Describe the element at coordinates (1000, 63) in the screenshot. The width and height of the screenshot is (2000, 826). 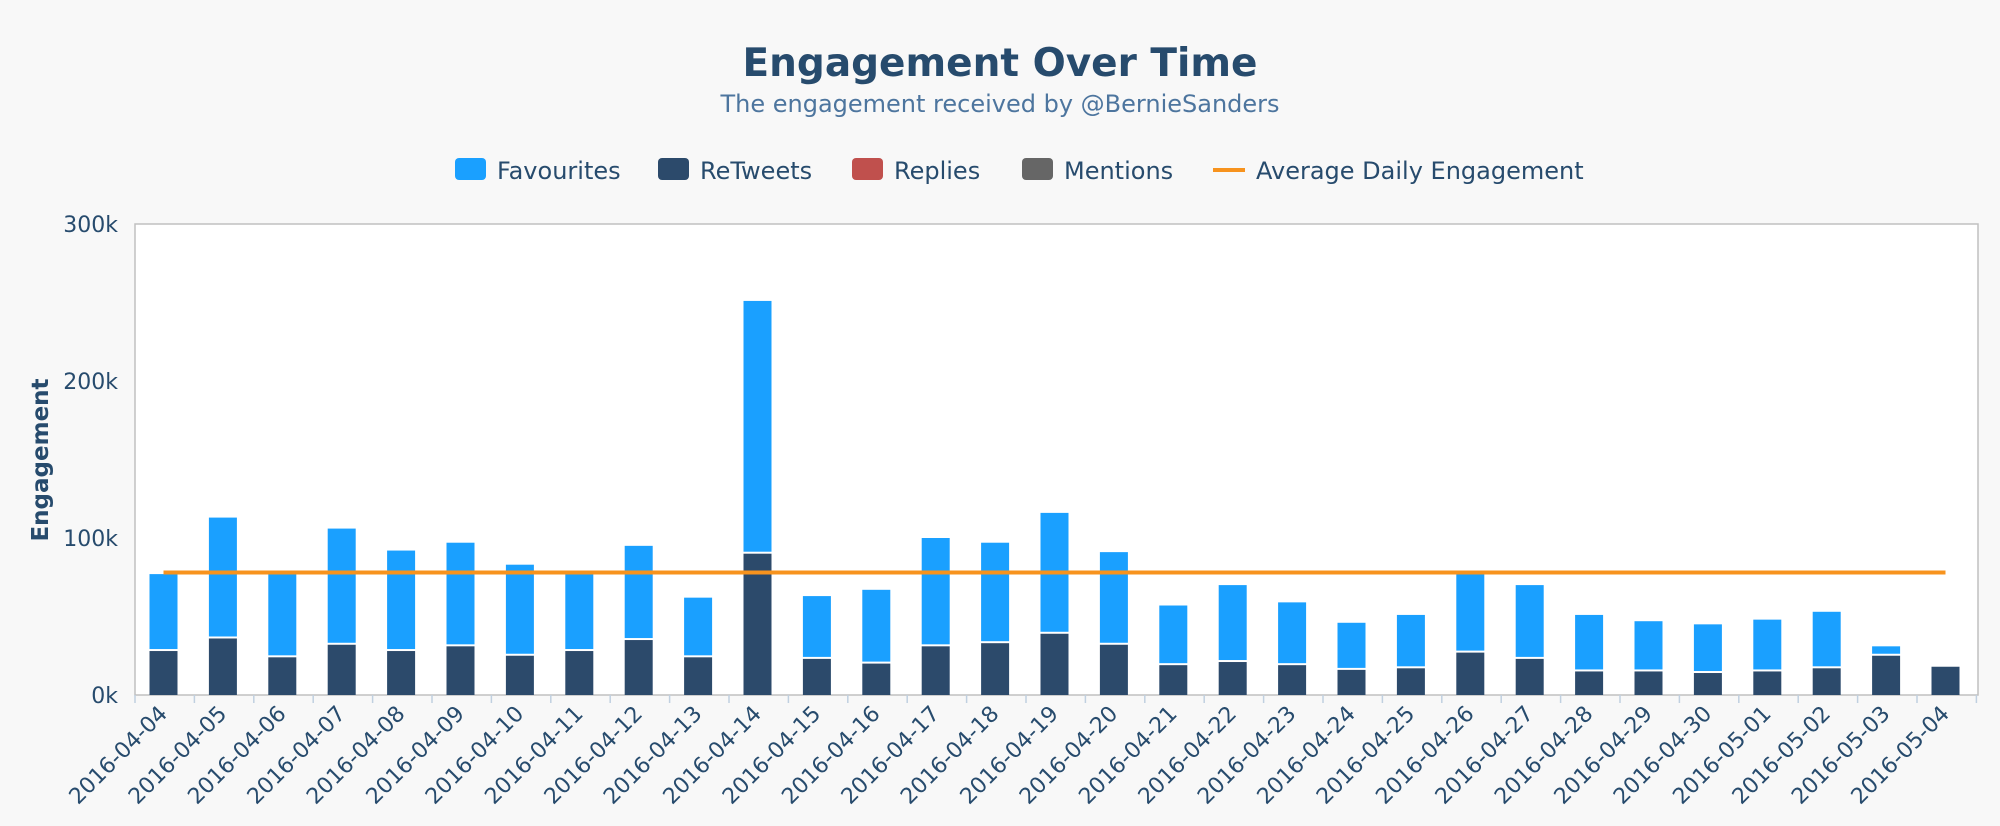
I see `chart-title: Engagement Over Time` at that location.